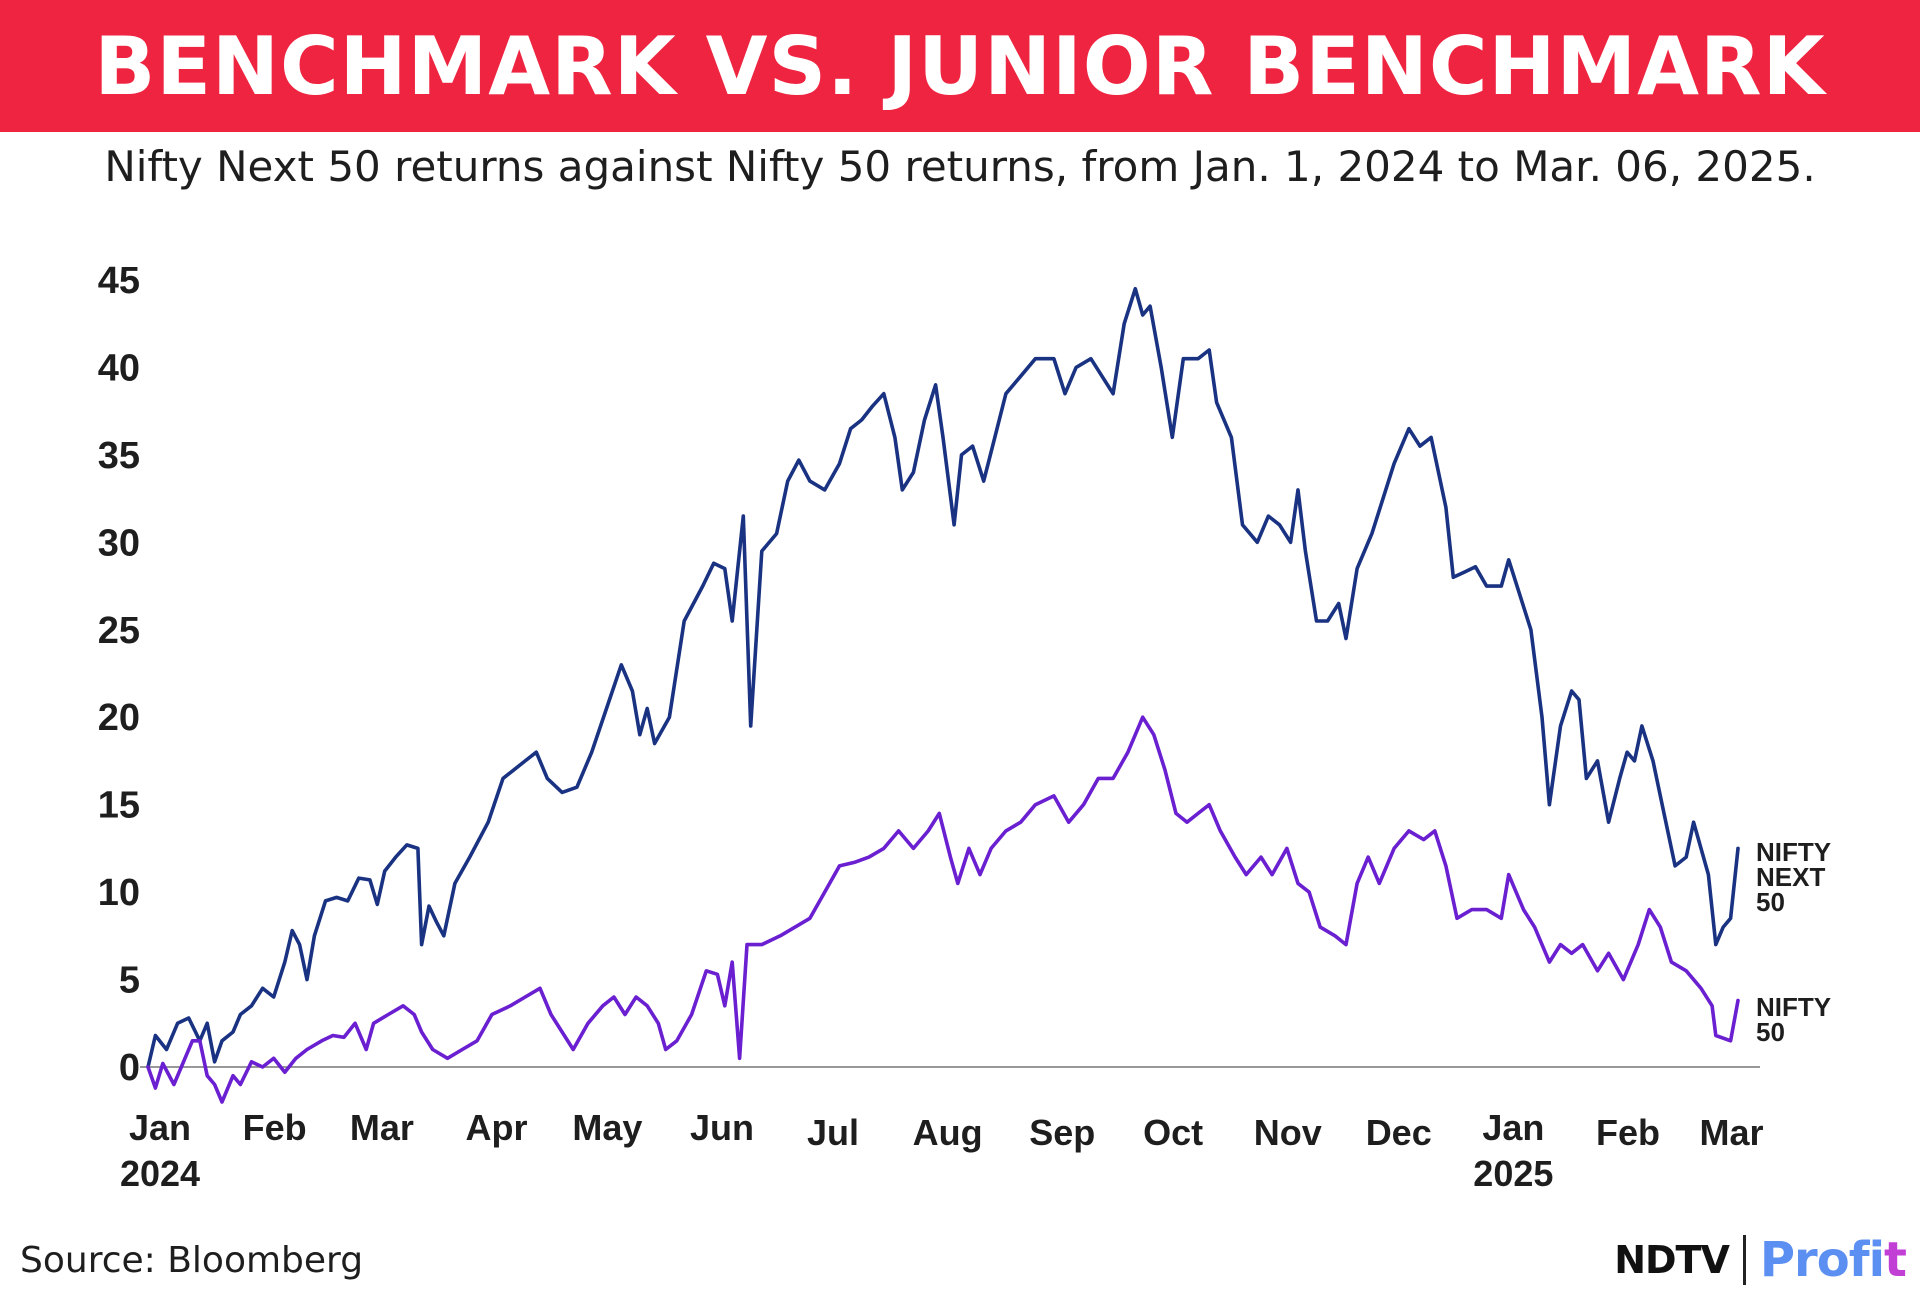  I want to click on ndtv-profit-logo: NDTV Profit, so click(1760, 1260).